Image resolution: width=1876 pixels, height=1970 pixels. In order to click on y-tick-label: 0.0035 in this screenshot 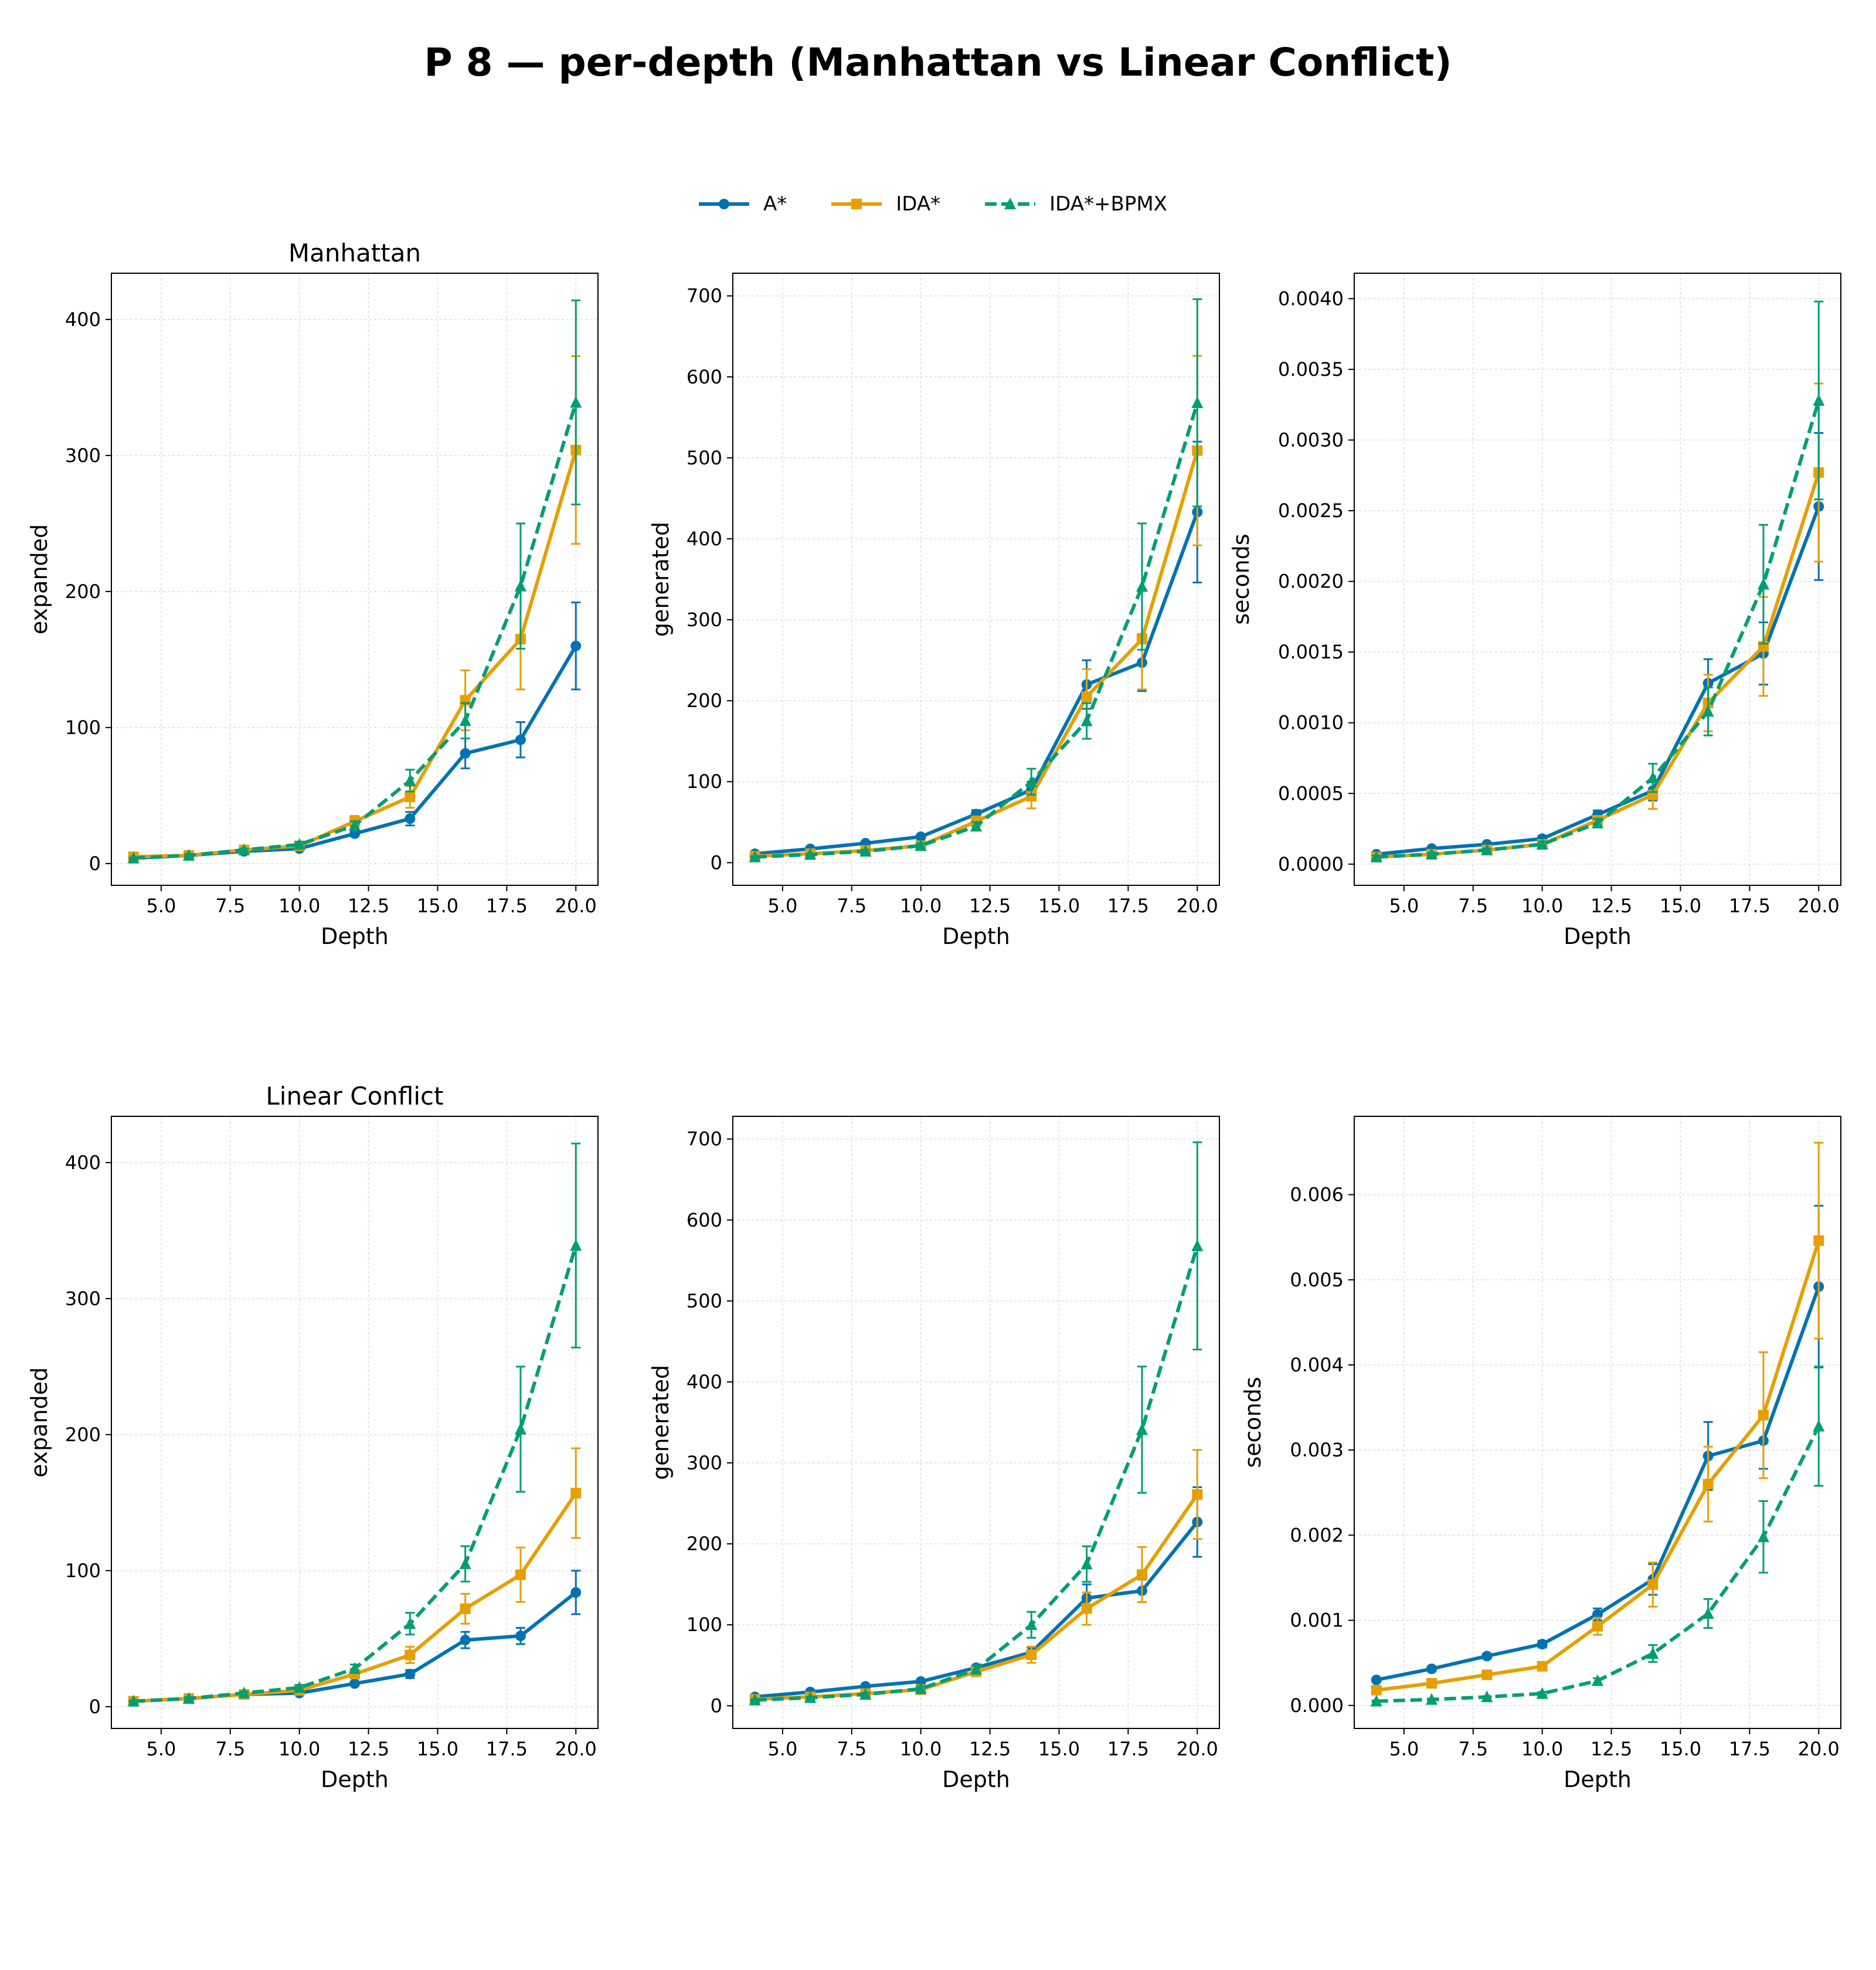, I will do `click(1311, 369)`.